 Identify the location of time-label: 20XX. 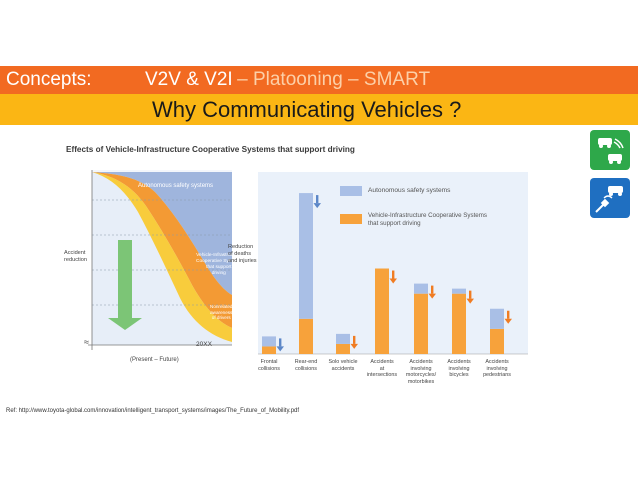
(204, 344).